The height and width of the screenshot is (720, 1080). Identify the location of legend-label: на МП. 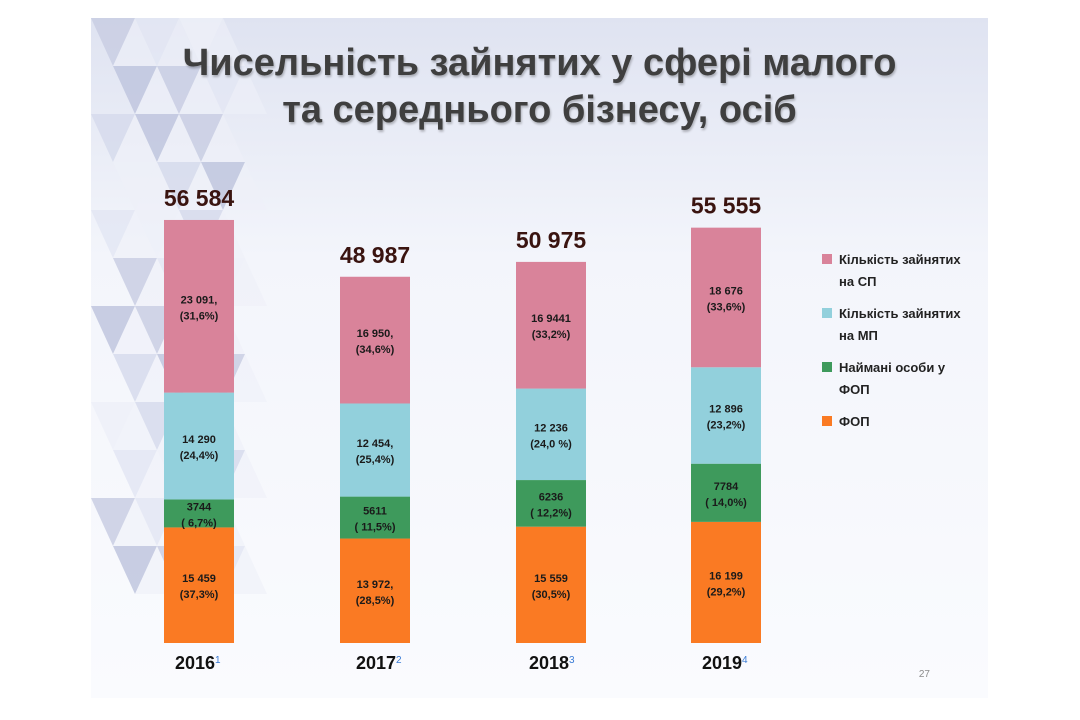
(858, 335).